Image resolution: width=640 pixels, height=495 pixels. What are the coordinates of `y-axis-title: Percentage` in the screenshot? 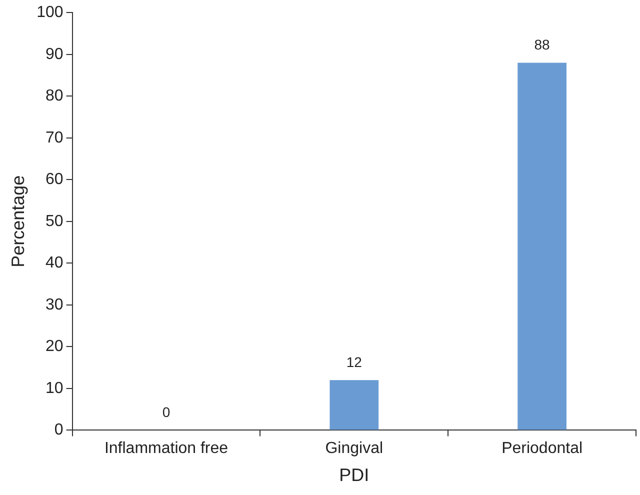 It's located at (18, 221).